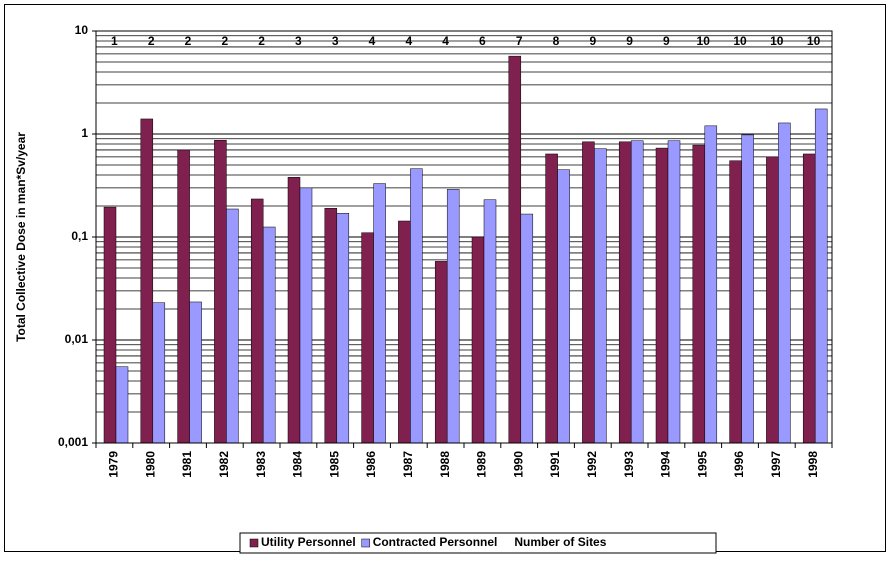 The width and height of the screenshot is (891, 564). I want to click on y-tick-label: 0,01, so click(77, 339).